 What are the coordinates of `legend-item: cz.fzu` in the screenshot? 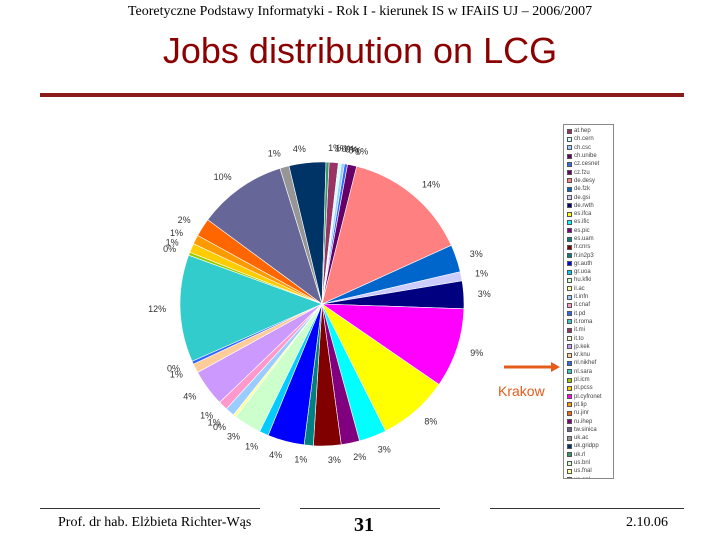 It's located at (589, 172).